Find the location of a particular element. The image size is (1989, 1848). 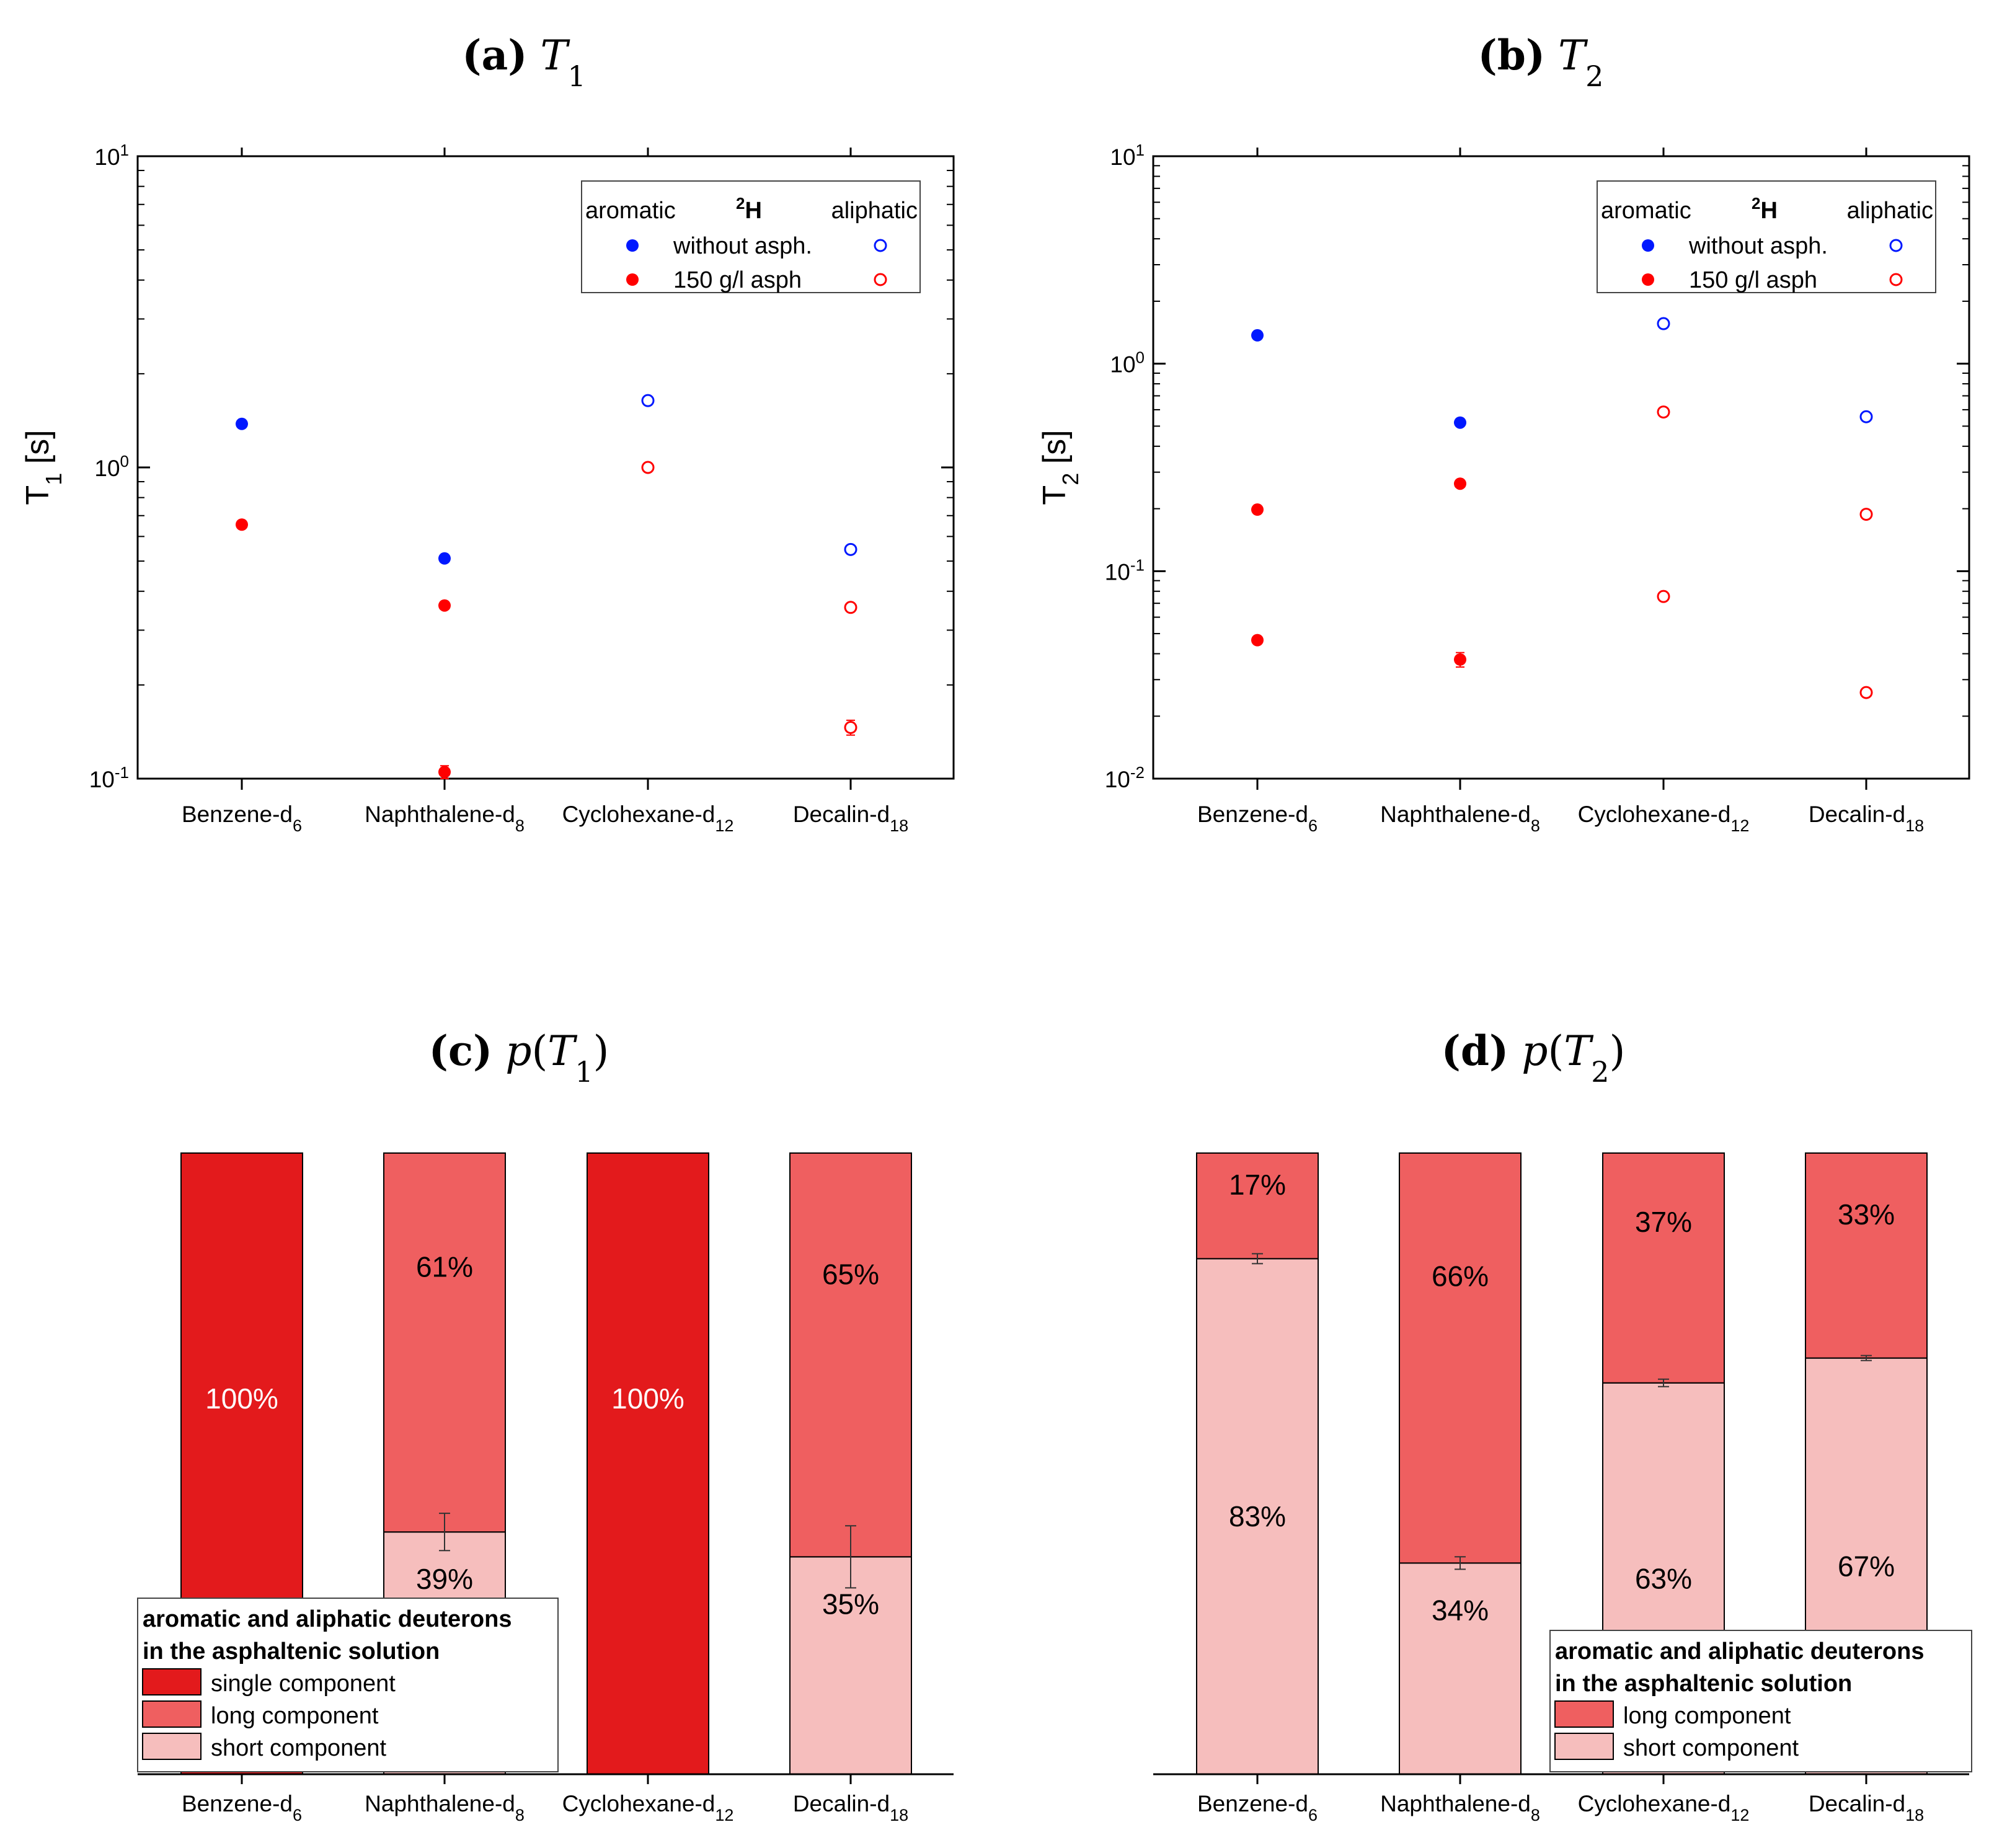

bar-value-label: 35% is located at coordinates (851, 1604).